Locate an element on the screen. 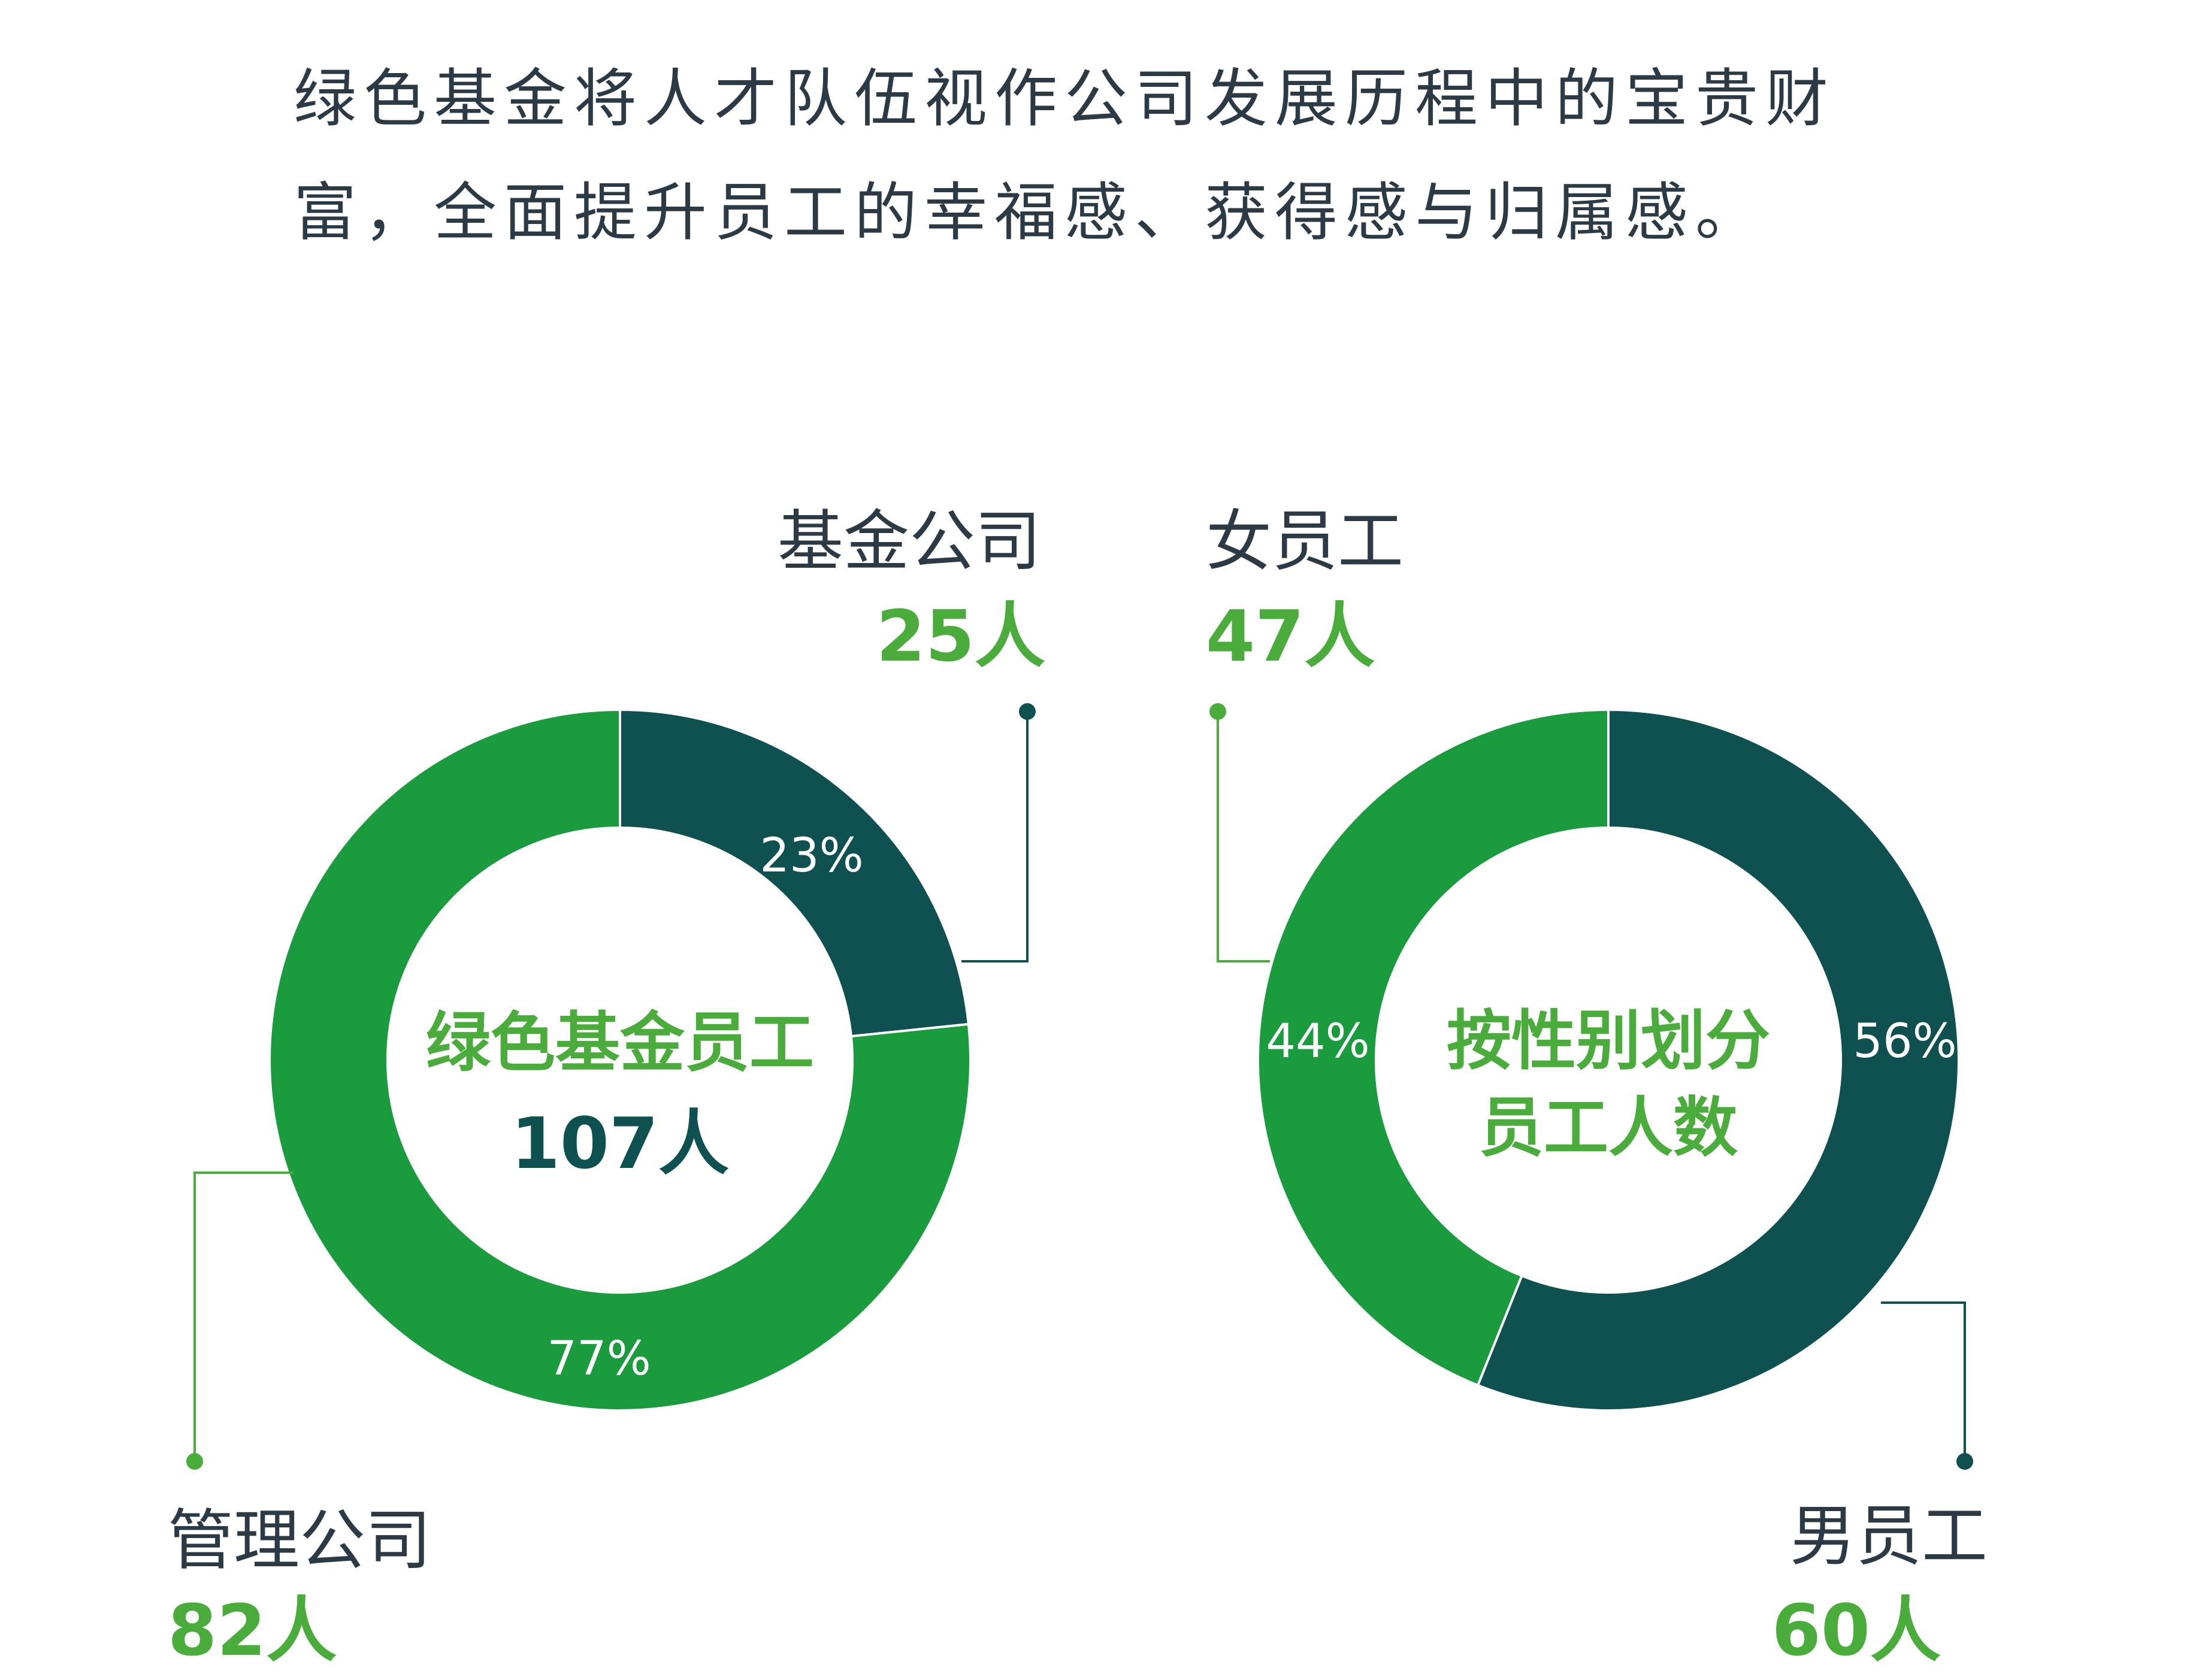  center-total-employees: 107人 is located at coordinates (620, 1143).